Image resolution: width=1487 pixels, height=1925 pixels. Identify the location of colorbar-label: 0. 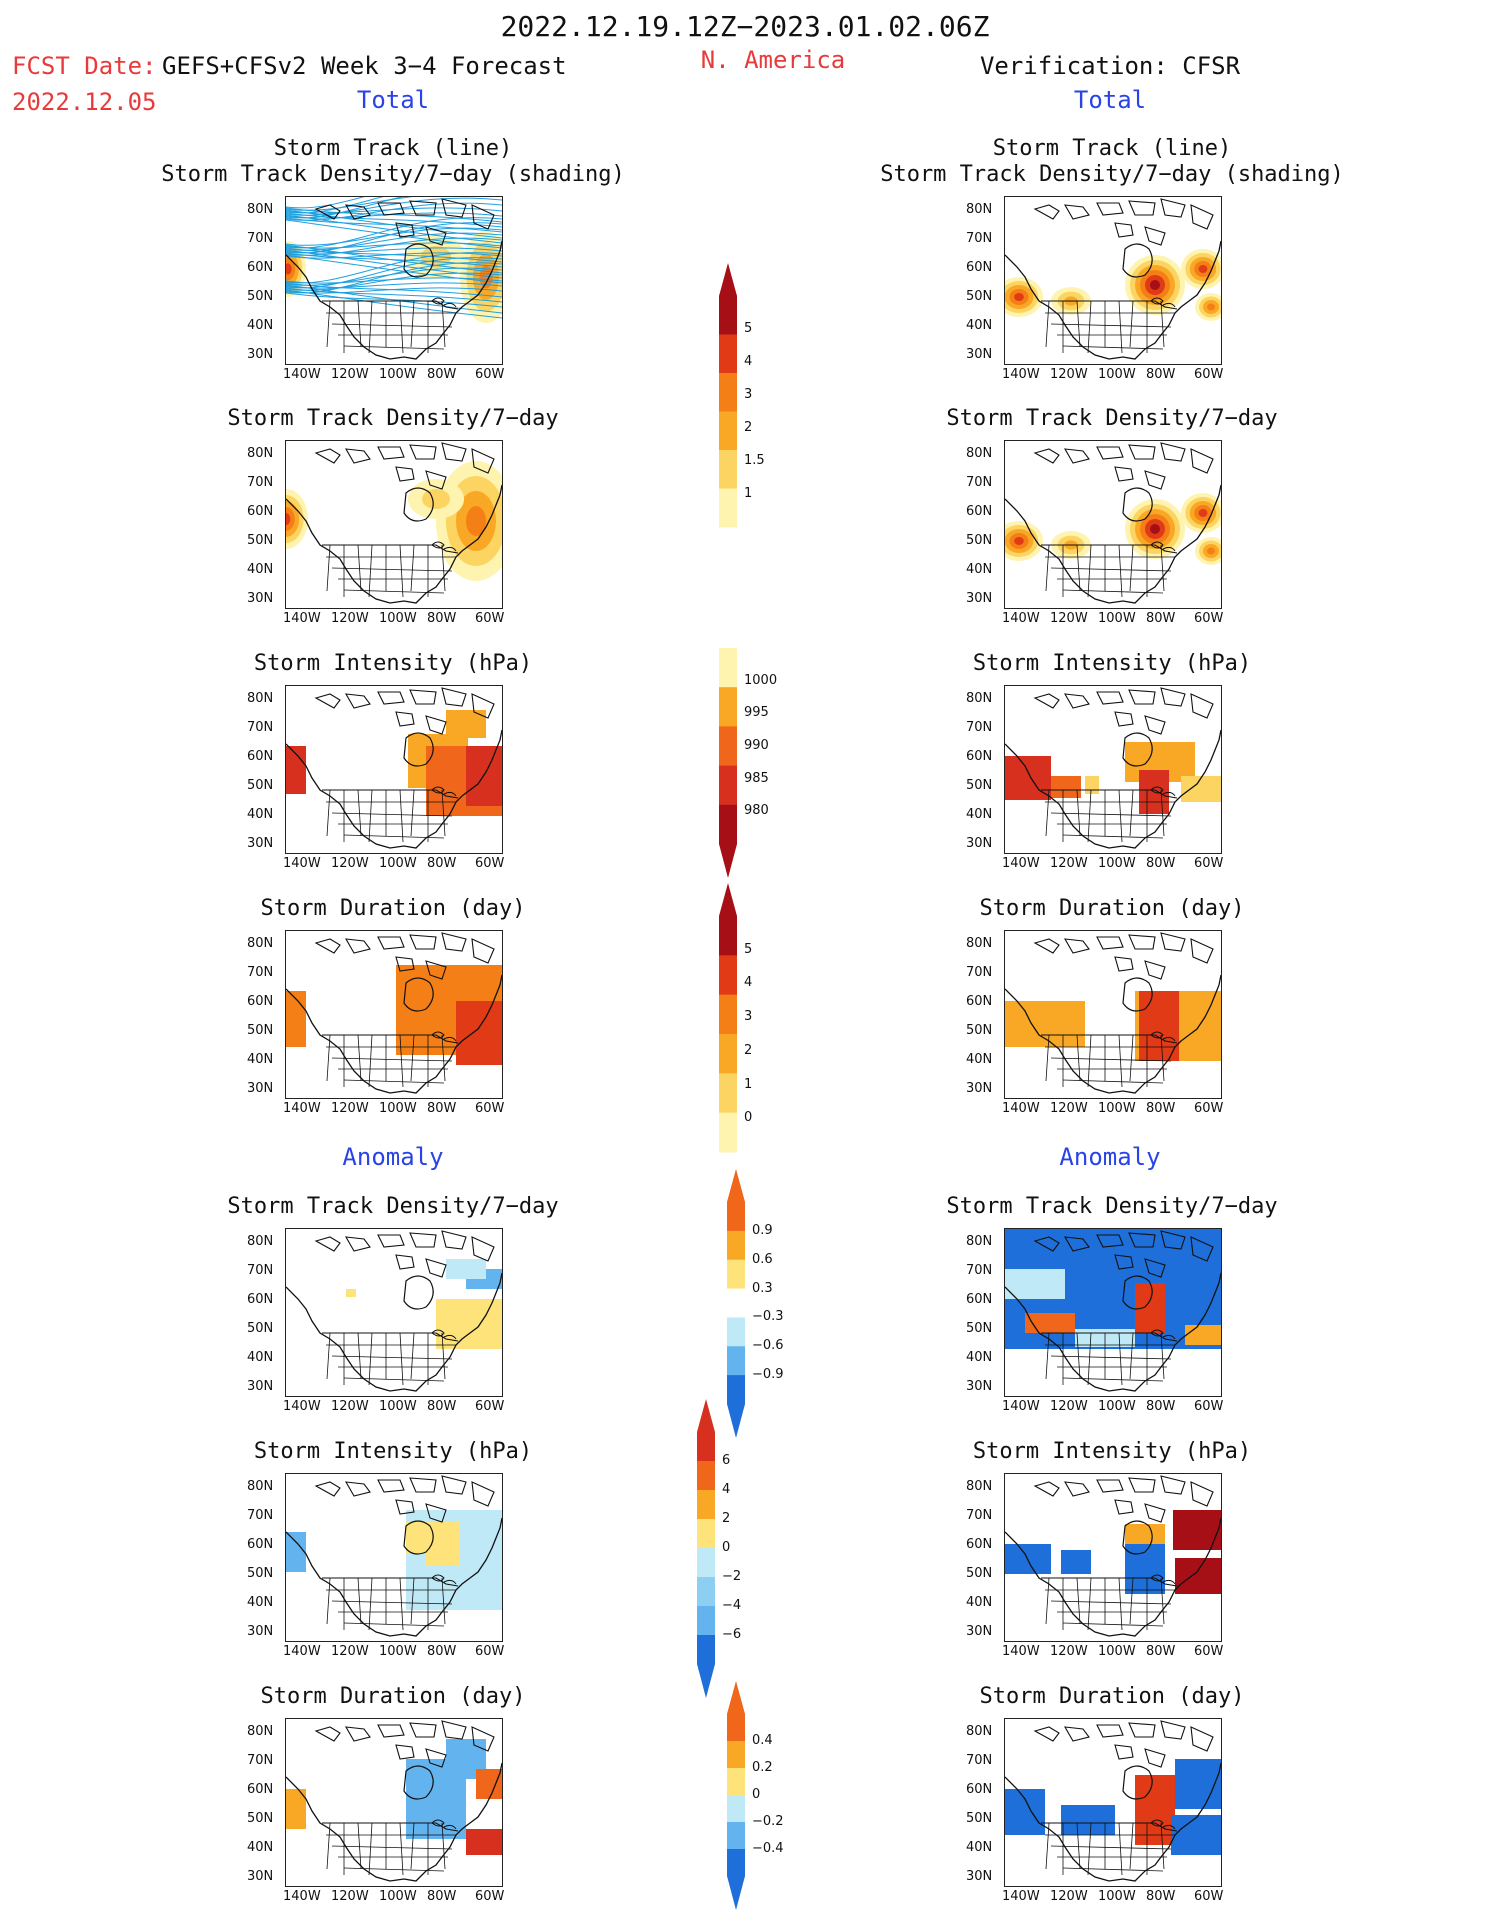
(756, 1794).